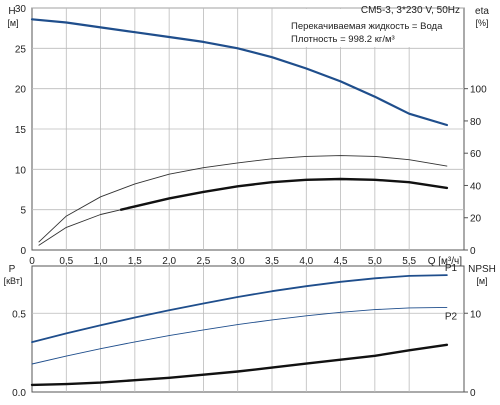 This screenshot has height=405, width=500. What do you see at coordinates (80, 227) in the screenshot?
I see `curve-eta-lower-thin` at bounding box center [80, 227].